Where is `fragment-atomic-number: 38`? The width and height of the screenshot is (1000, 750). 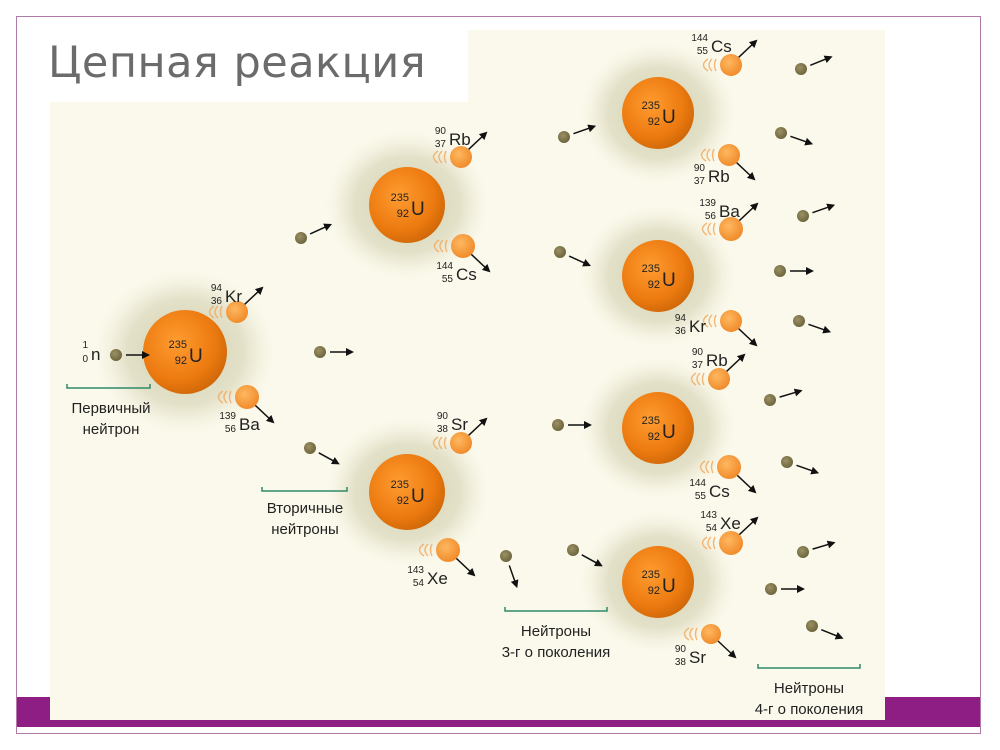 fragment-atomic-number: 38 is located at coordinates (443, 429).